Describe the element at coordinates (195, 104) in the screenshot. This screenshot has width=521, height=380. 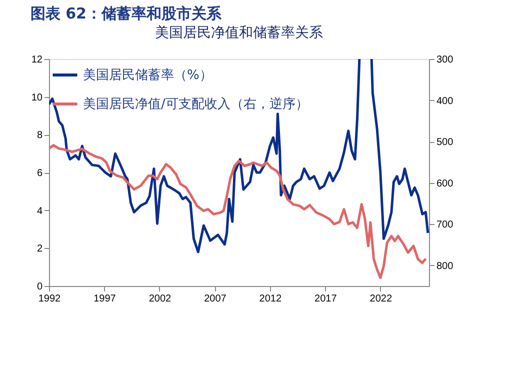
I see `legend-label: 美国居民净值/可支配收入（右，逆序）` at that location.